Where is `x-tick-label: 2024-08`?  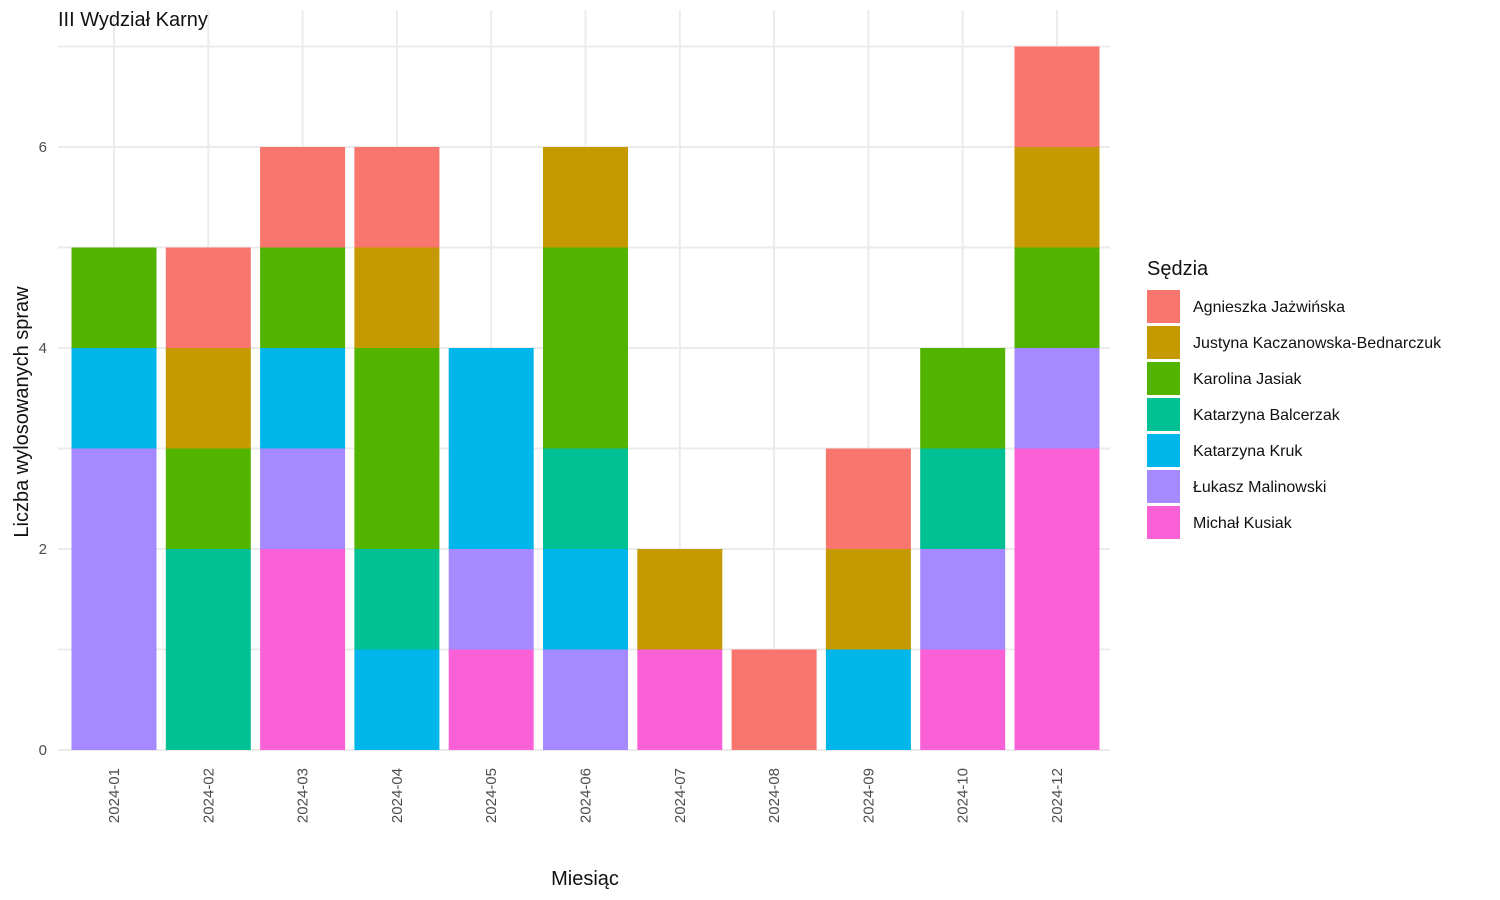 x-tick-label: 2024-08 is located at coordinates (774, 795).